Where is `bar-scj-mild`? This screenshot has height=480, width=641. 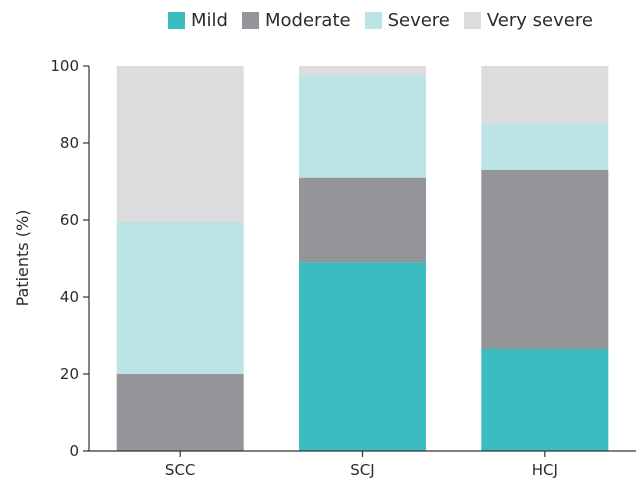 bar-scj-mild is located at coordinates (362, 356).